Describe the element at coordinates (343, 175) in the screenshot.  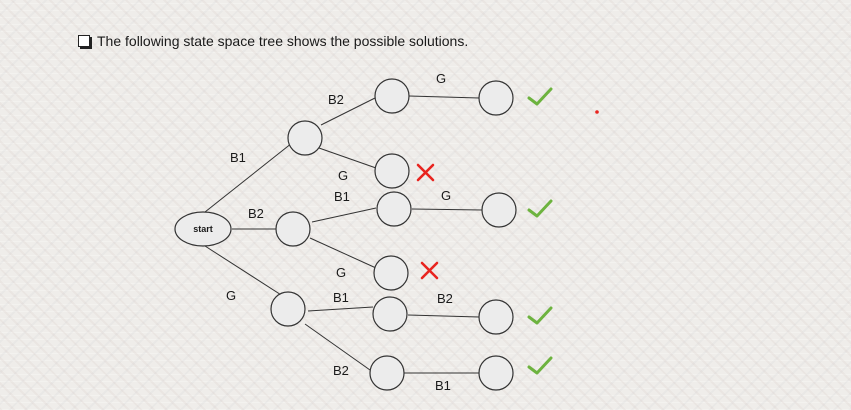
I see `edge-label-a-a2: G` at that location.